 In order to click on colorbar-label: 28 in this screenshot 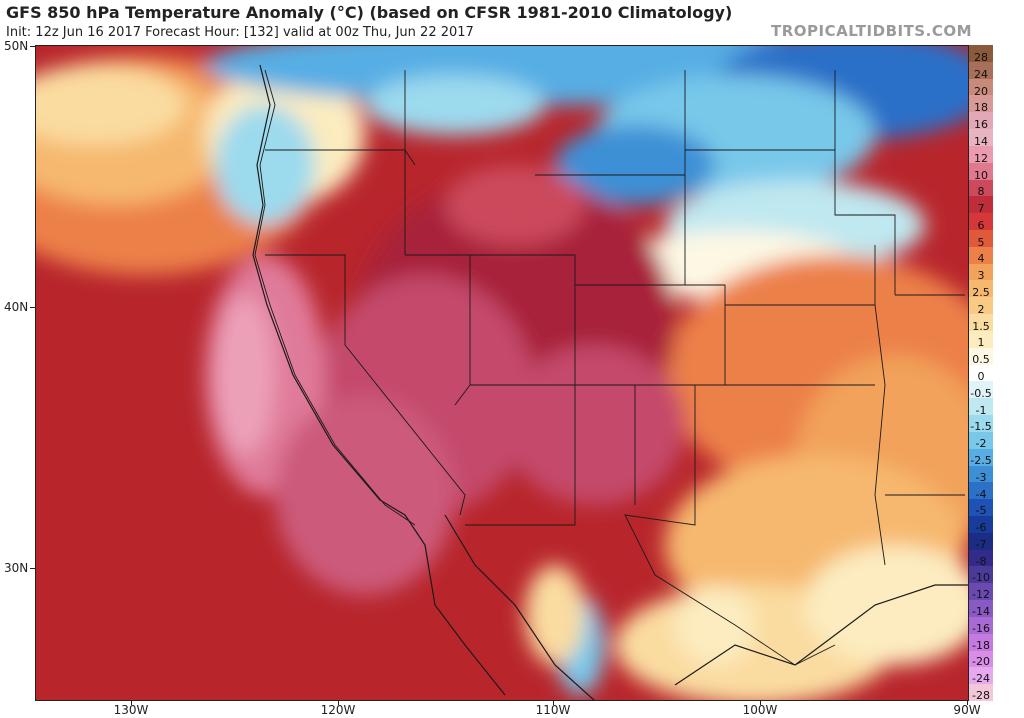, I will do `click(981, 57)`.